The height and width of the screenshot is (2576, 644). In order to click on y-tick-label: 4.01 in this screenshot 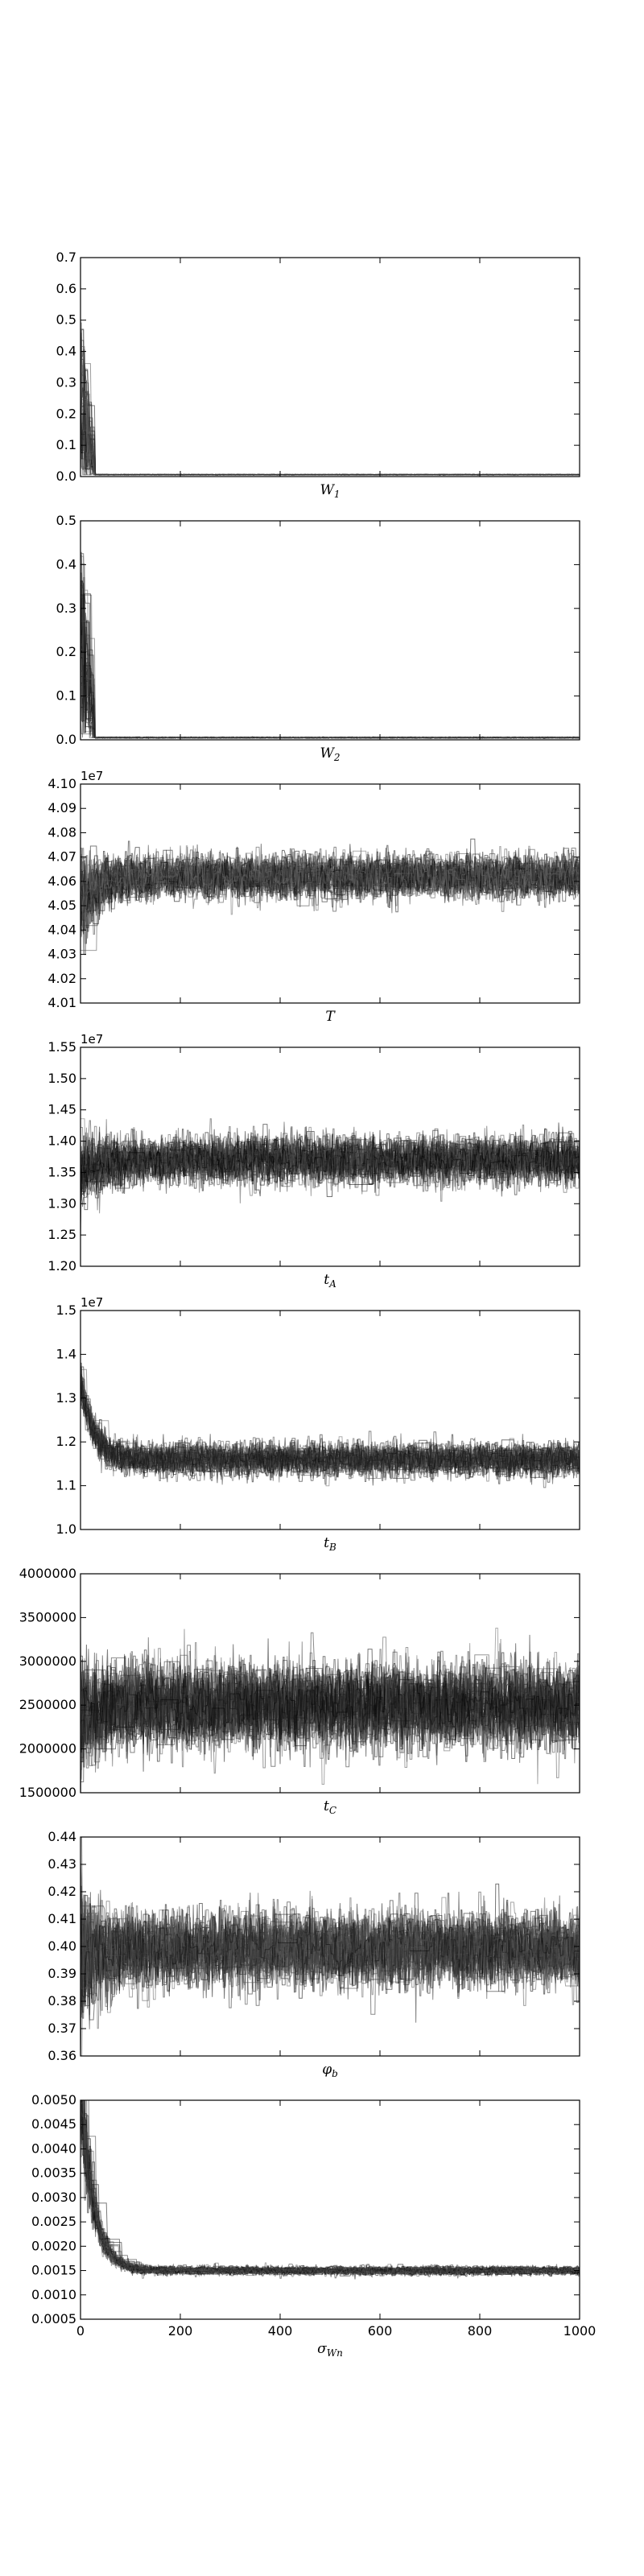, I will do `click(61, 1002)`.